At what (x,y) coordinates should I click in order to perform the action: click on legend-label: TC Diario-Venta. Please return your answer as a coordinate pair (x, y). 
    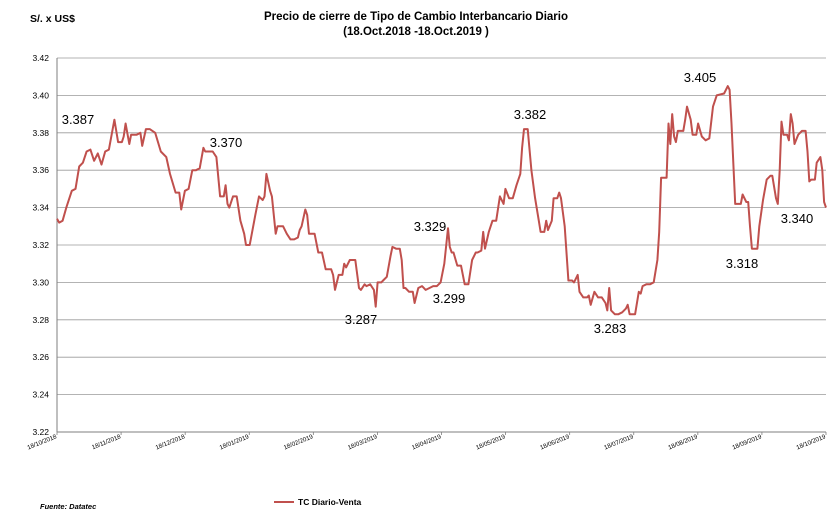
    Looking at the image, I should click on (330, 502).